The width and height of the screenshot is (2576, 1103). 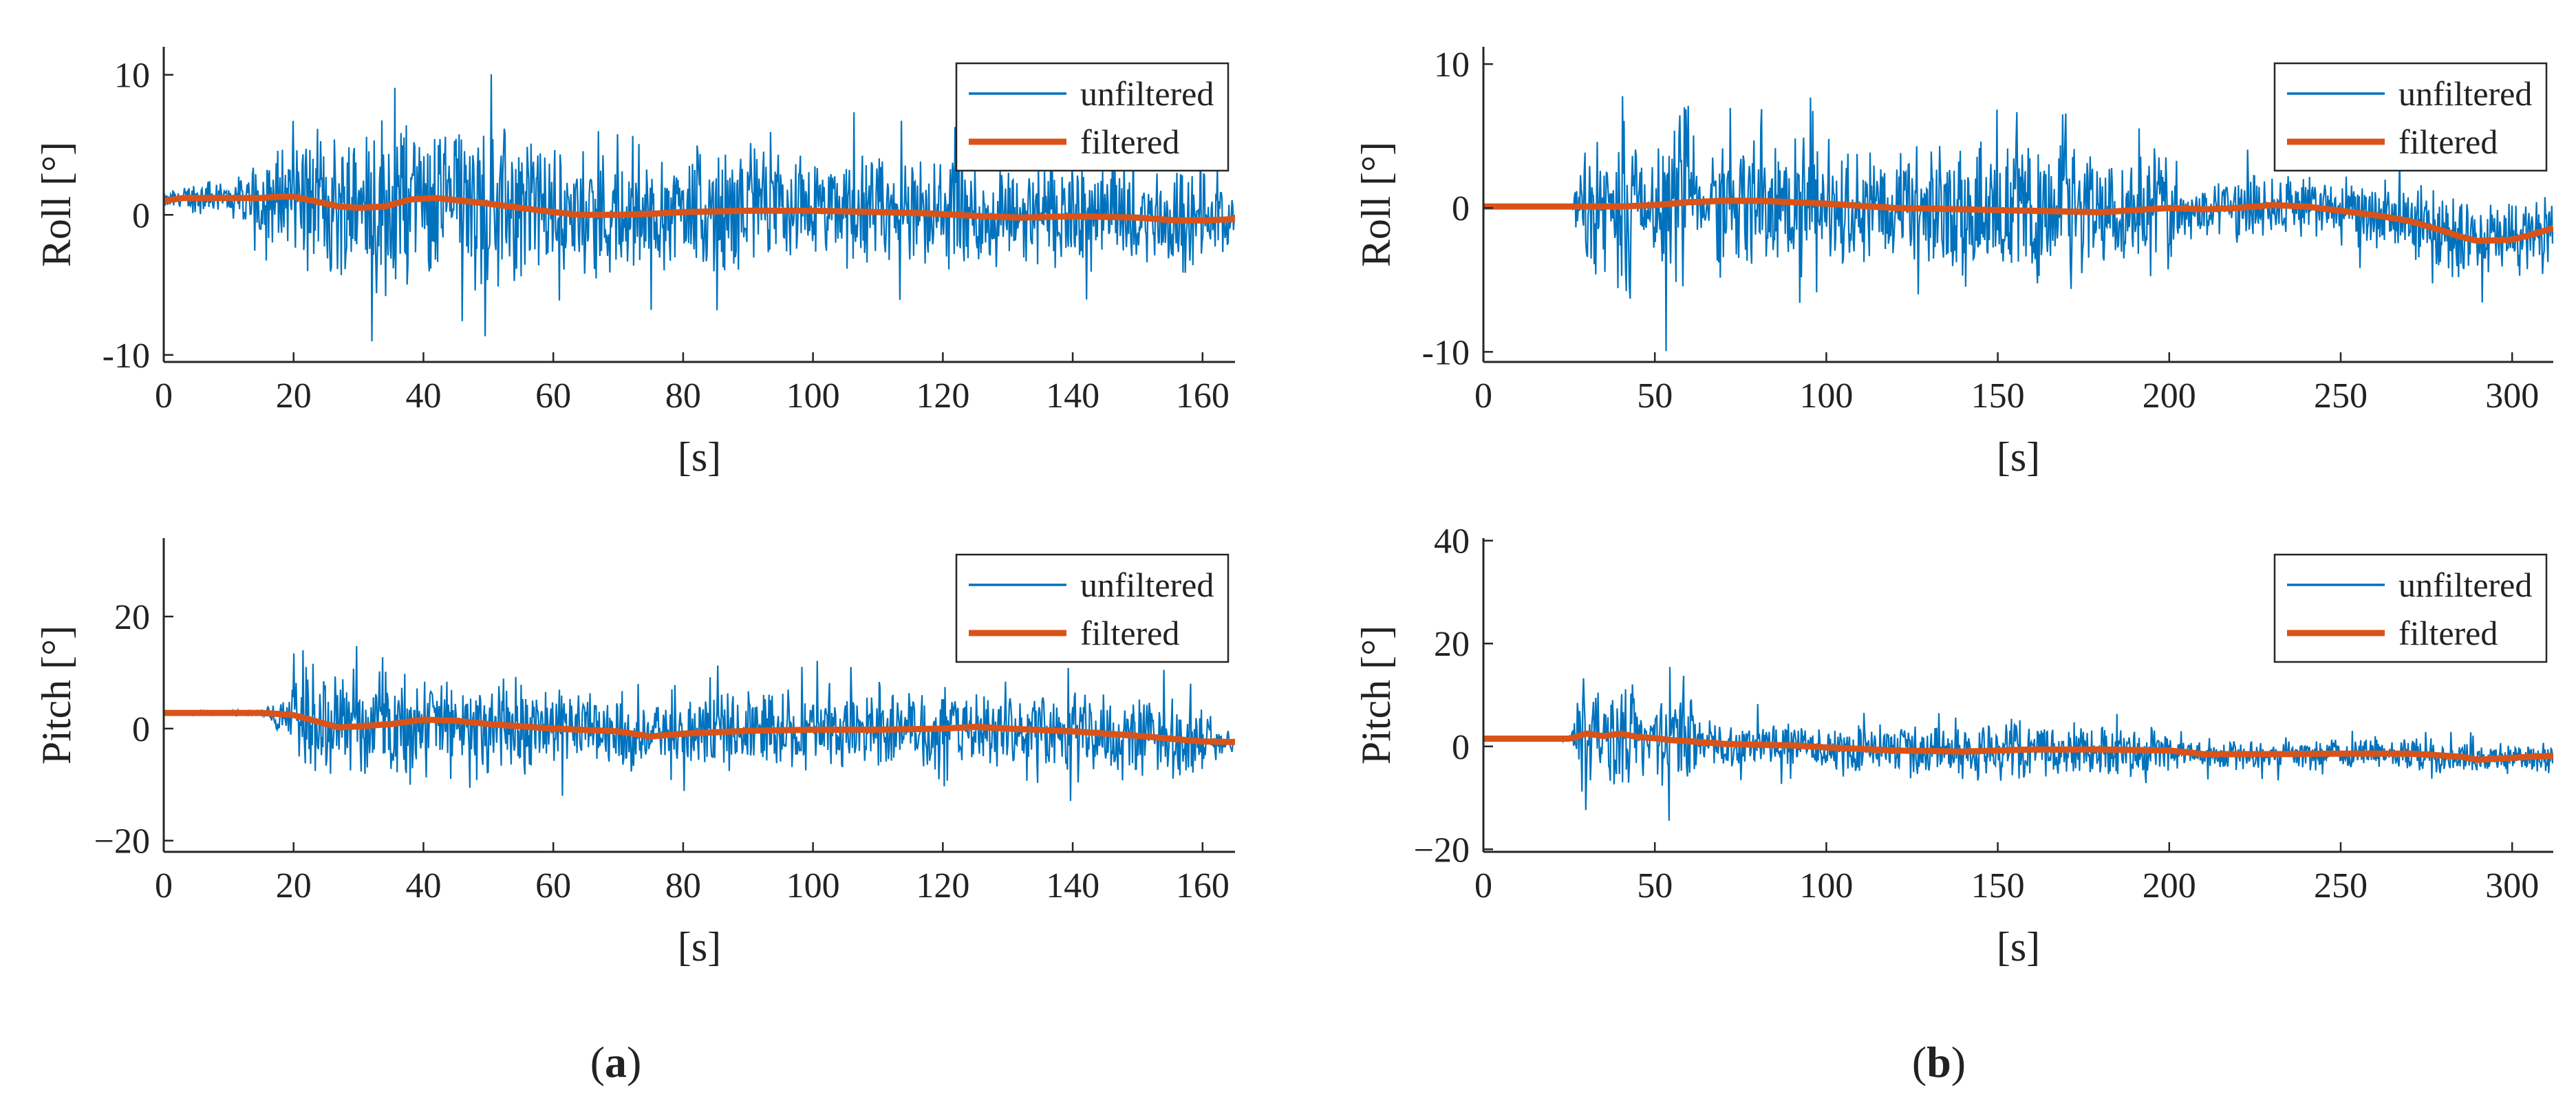 What do you see at coordinates (1452, 541) in the screenshot?
I see `y-tick-label: 40` at bounding box center [1452, 541].